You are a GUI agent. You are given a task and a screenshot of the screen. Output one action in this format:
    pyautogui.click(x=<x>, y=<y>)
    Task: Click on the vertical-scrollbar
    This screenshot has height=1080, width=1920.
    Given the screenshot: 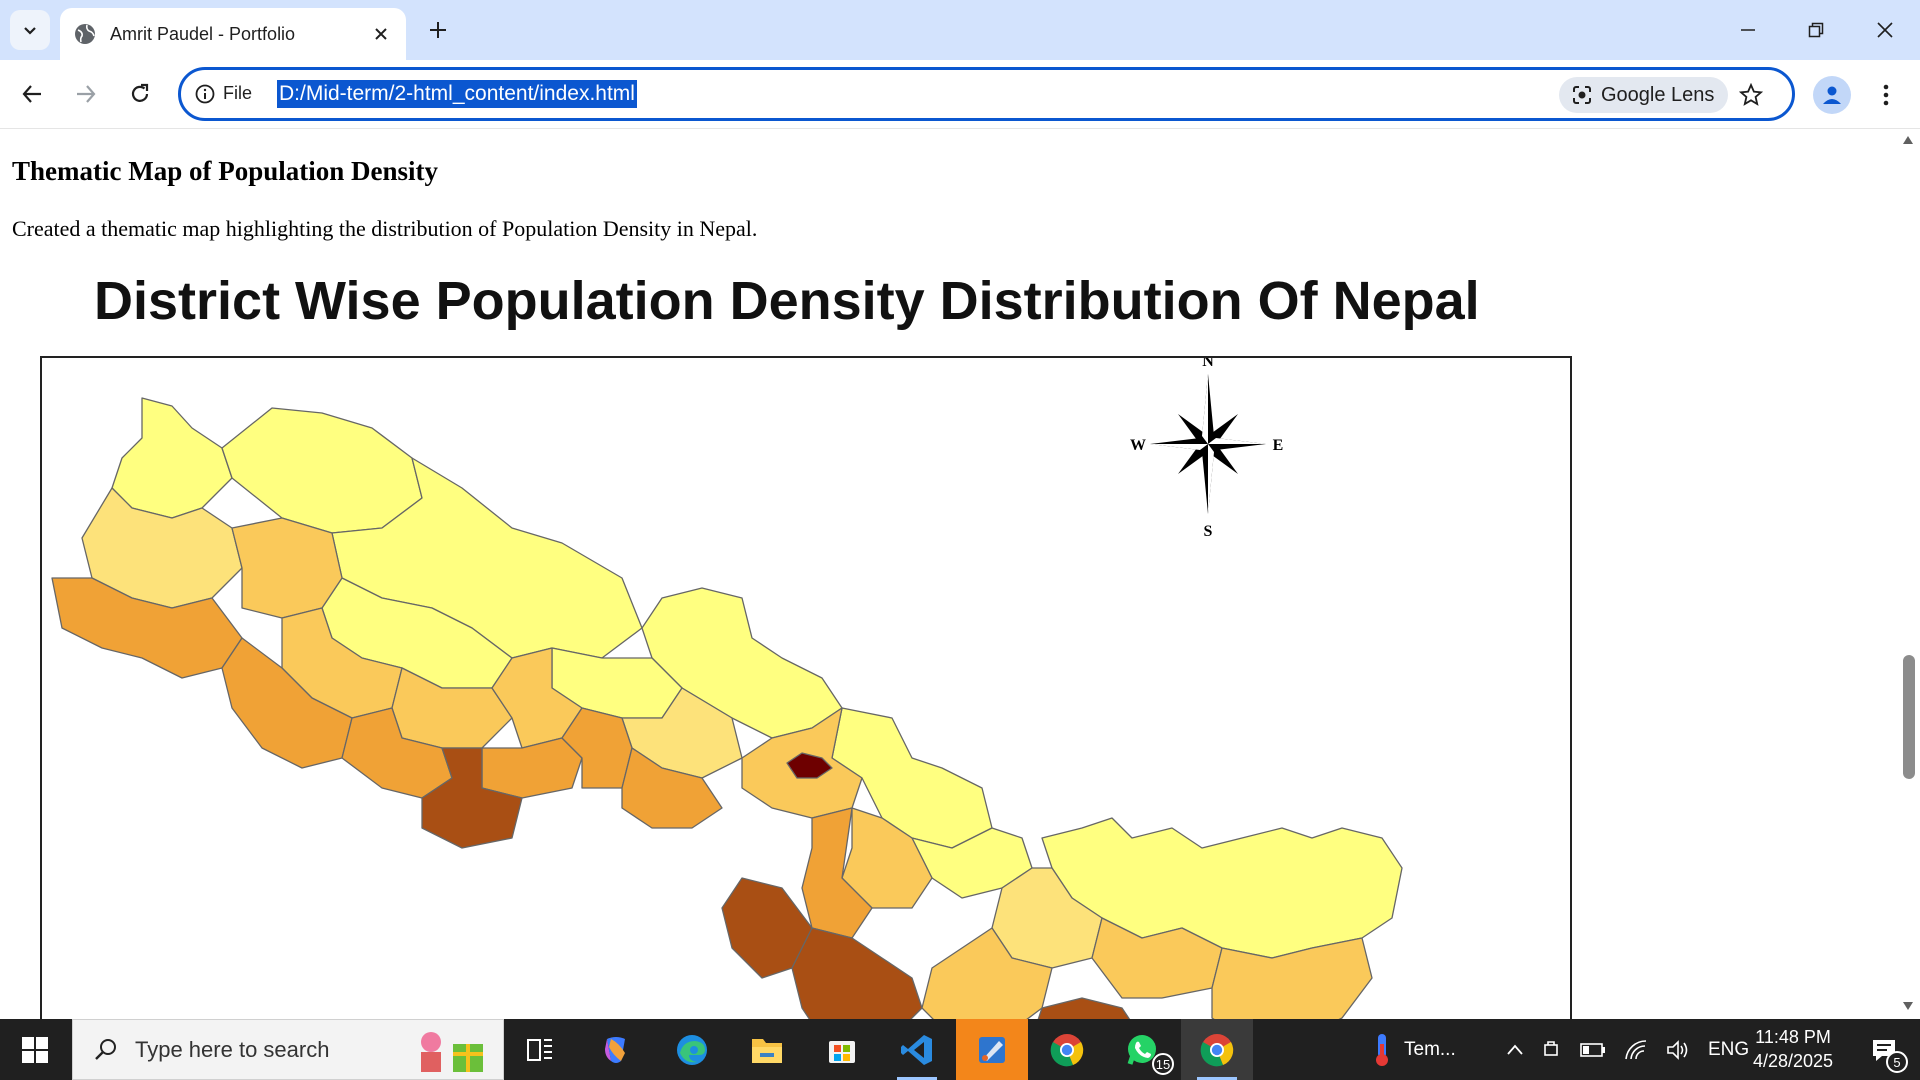 What is the action you would take?
    pyautogui.click(x=1908, y=574)
    